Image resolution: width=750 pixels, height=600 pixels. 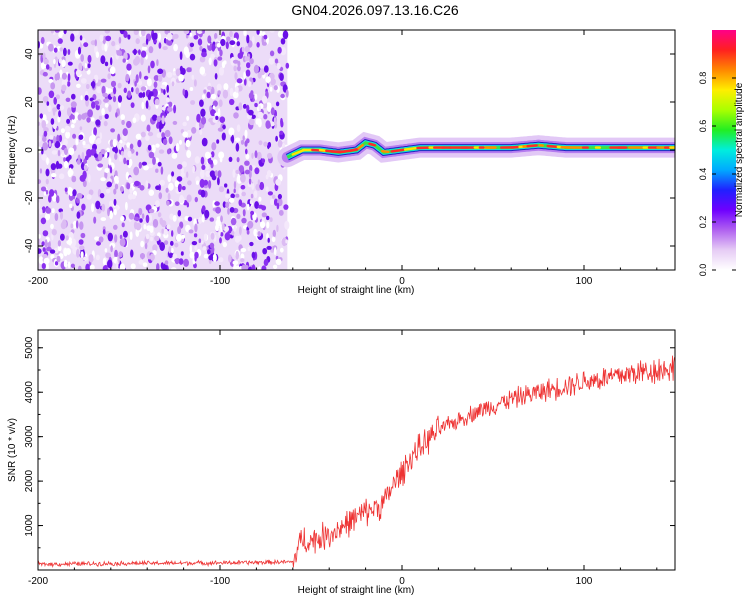 I want to click on spectrogram-x-axis-label: Height of straight line (km), so click(x=356, y=290).